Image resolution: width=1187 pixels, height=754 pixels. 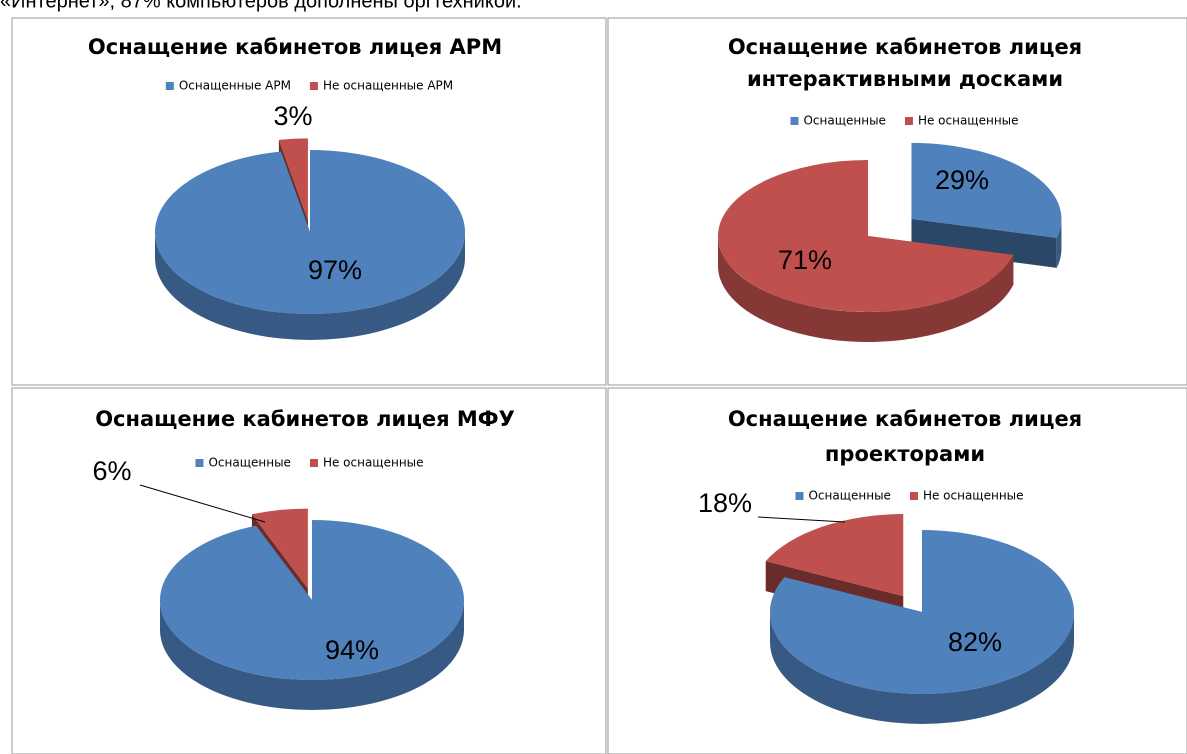 What do you see at coordinates (962, 180) in the screenshot?
I see `data-label: 29%` at bounding box center [962, 180].